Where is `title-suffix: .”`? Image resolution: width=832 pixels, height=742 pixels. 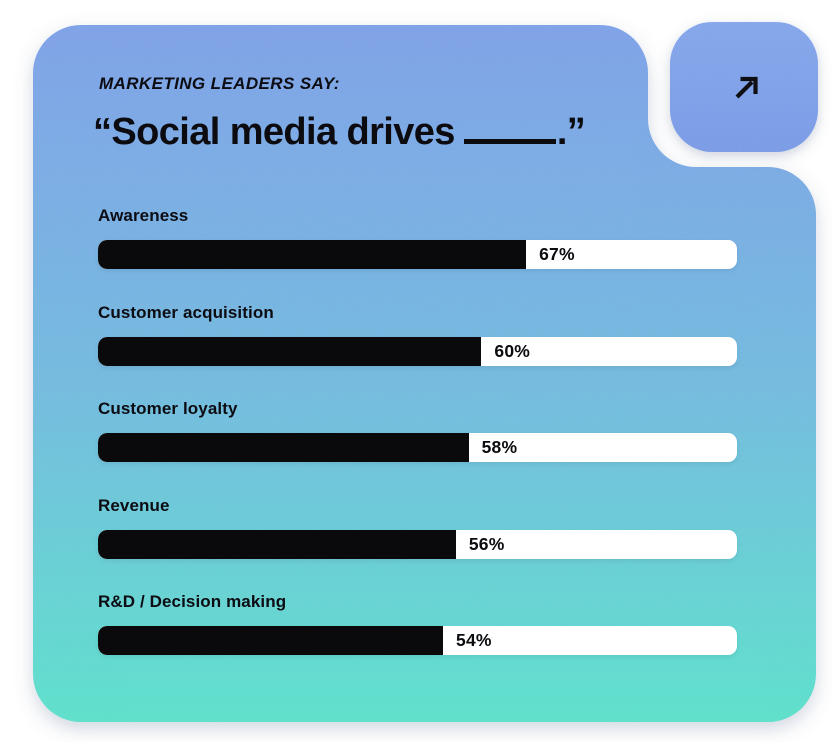 title-suffix: .” is located at coordinates (571, 132).